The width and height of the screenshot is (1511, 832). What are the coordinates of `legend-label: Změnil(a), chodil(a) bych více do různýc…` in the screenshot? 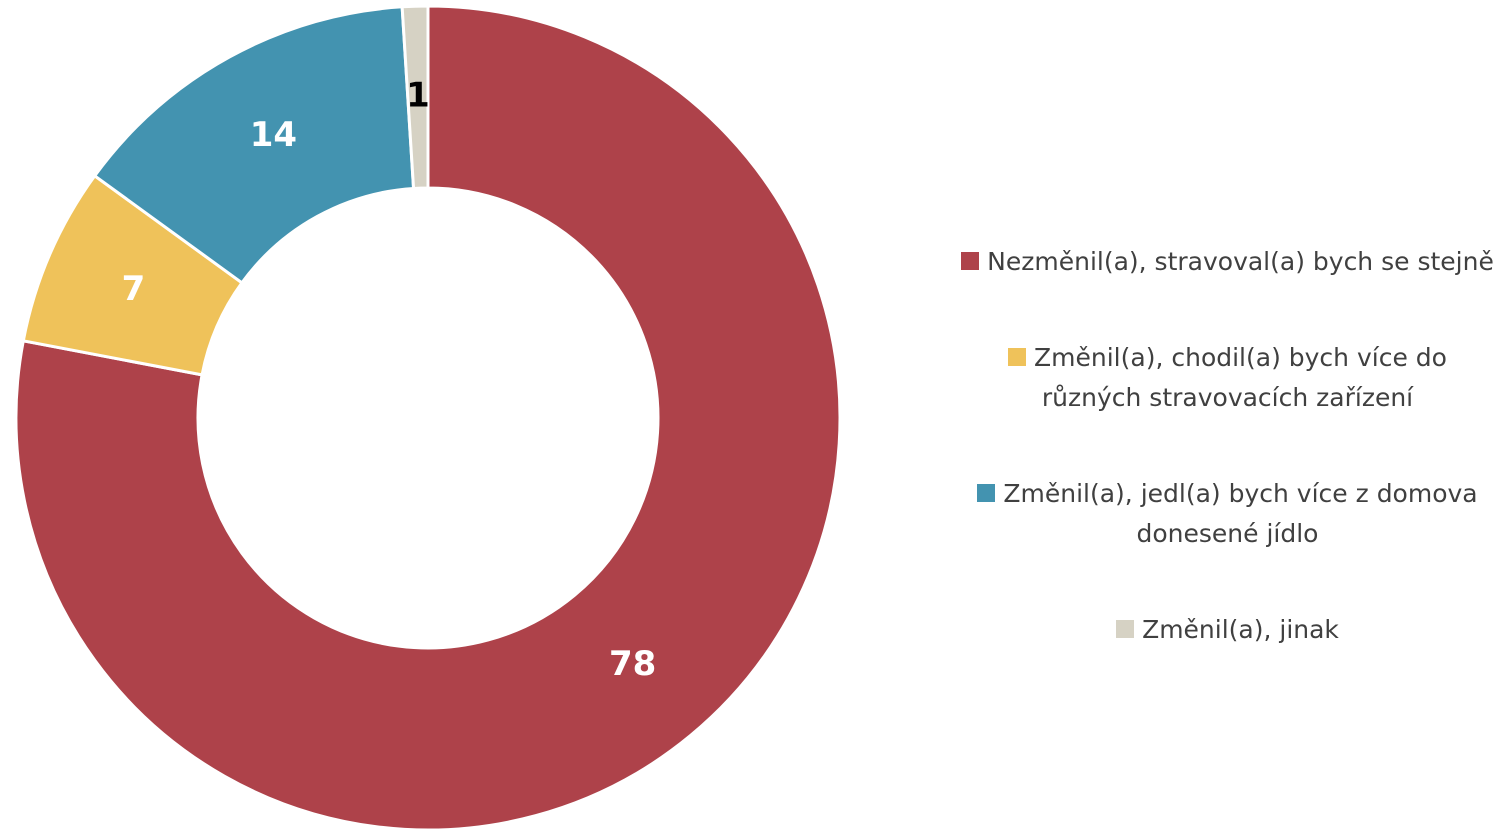 It's located at (1240, 377).